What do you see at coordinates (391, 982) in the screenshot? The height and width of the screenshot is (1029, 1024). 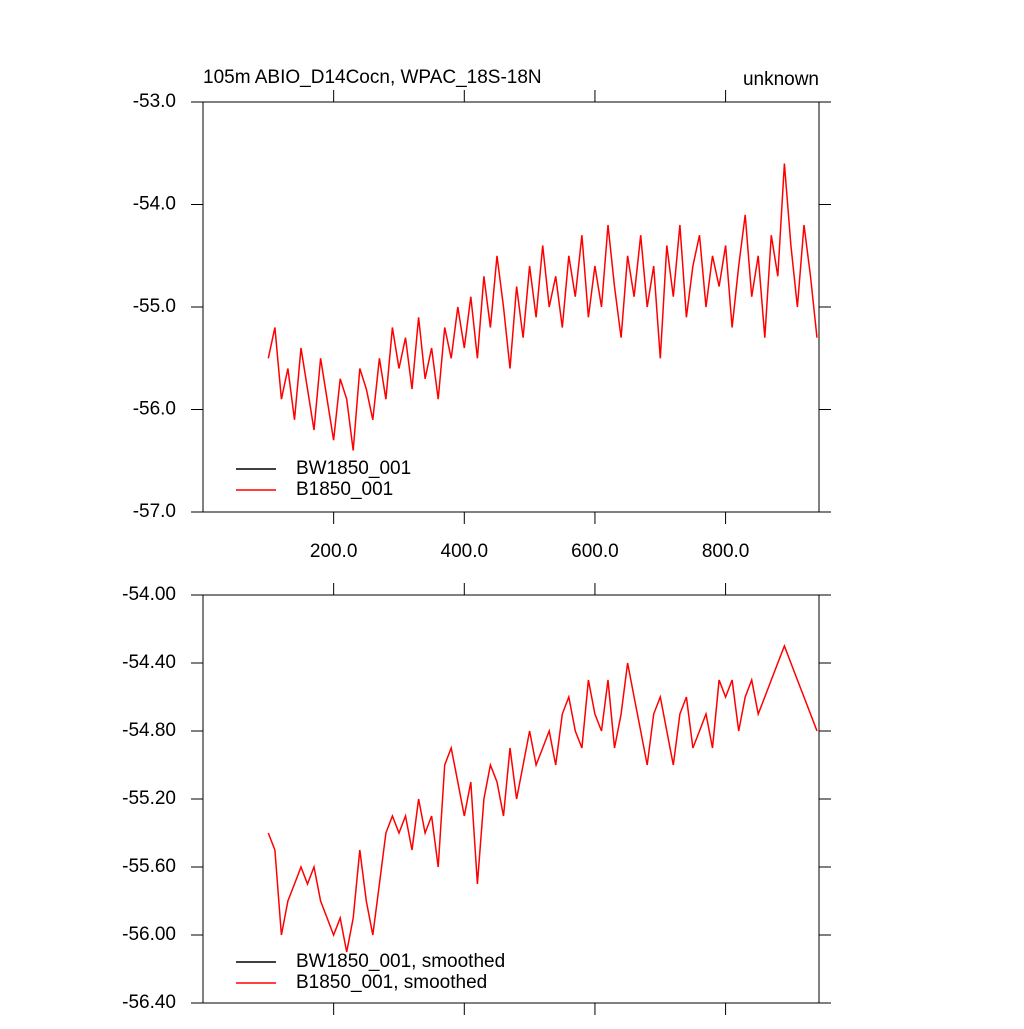 I see `legend-label: B1850_001, smoothed` at bounding box center [391, 982].